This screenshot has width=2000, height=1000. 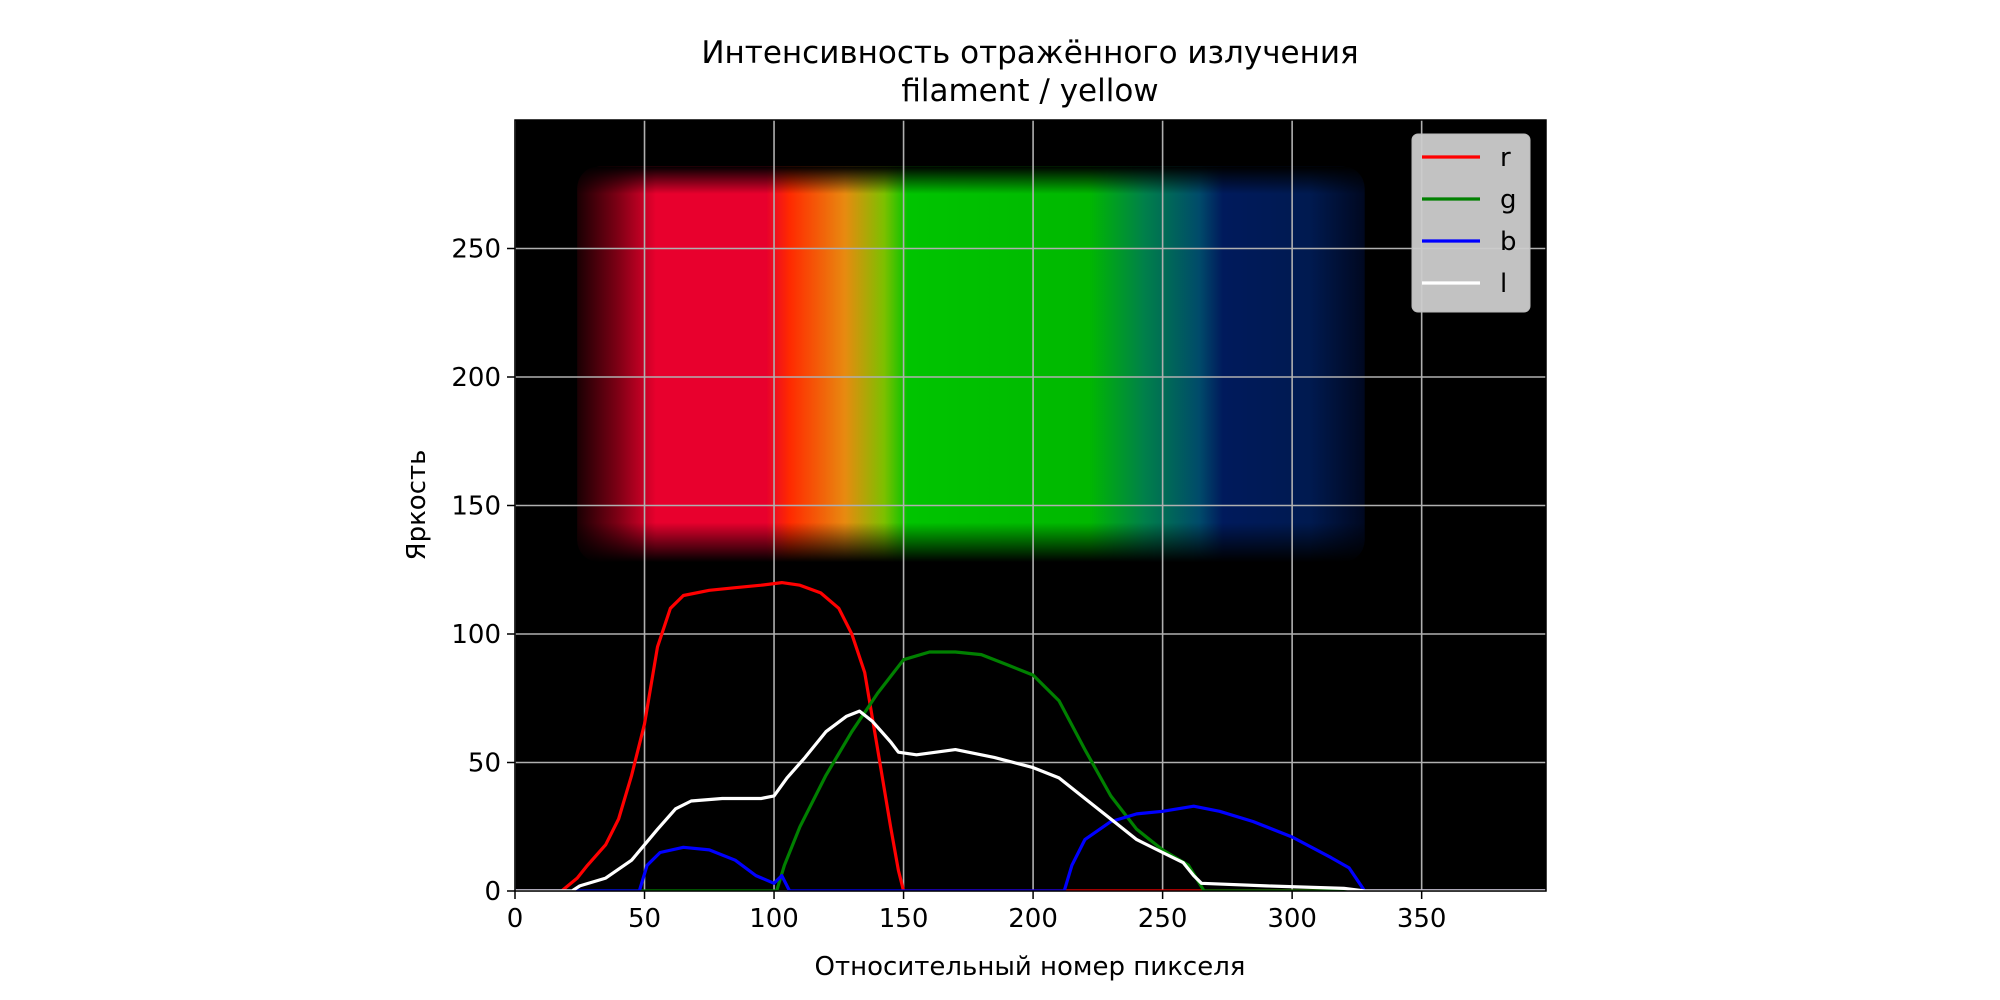 What do you see at coordinates (1029, 53) in the screenshot?
I see `chart-title: Интенсивность отражённого излучения` at bounding box center [1029, 53].